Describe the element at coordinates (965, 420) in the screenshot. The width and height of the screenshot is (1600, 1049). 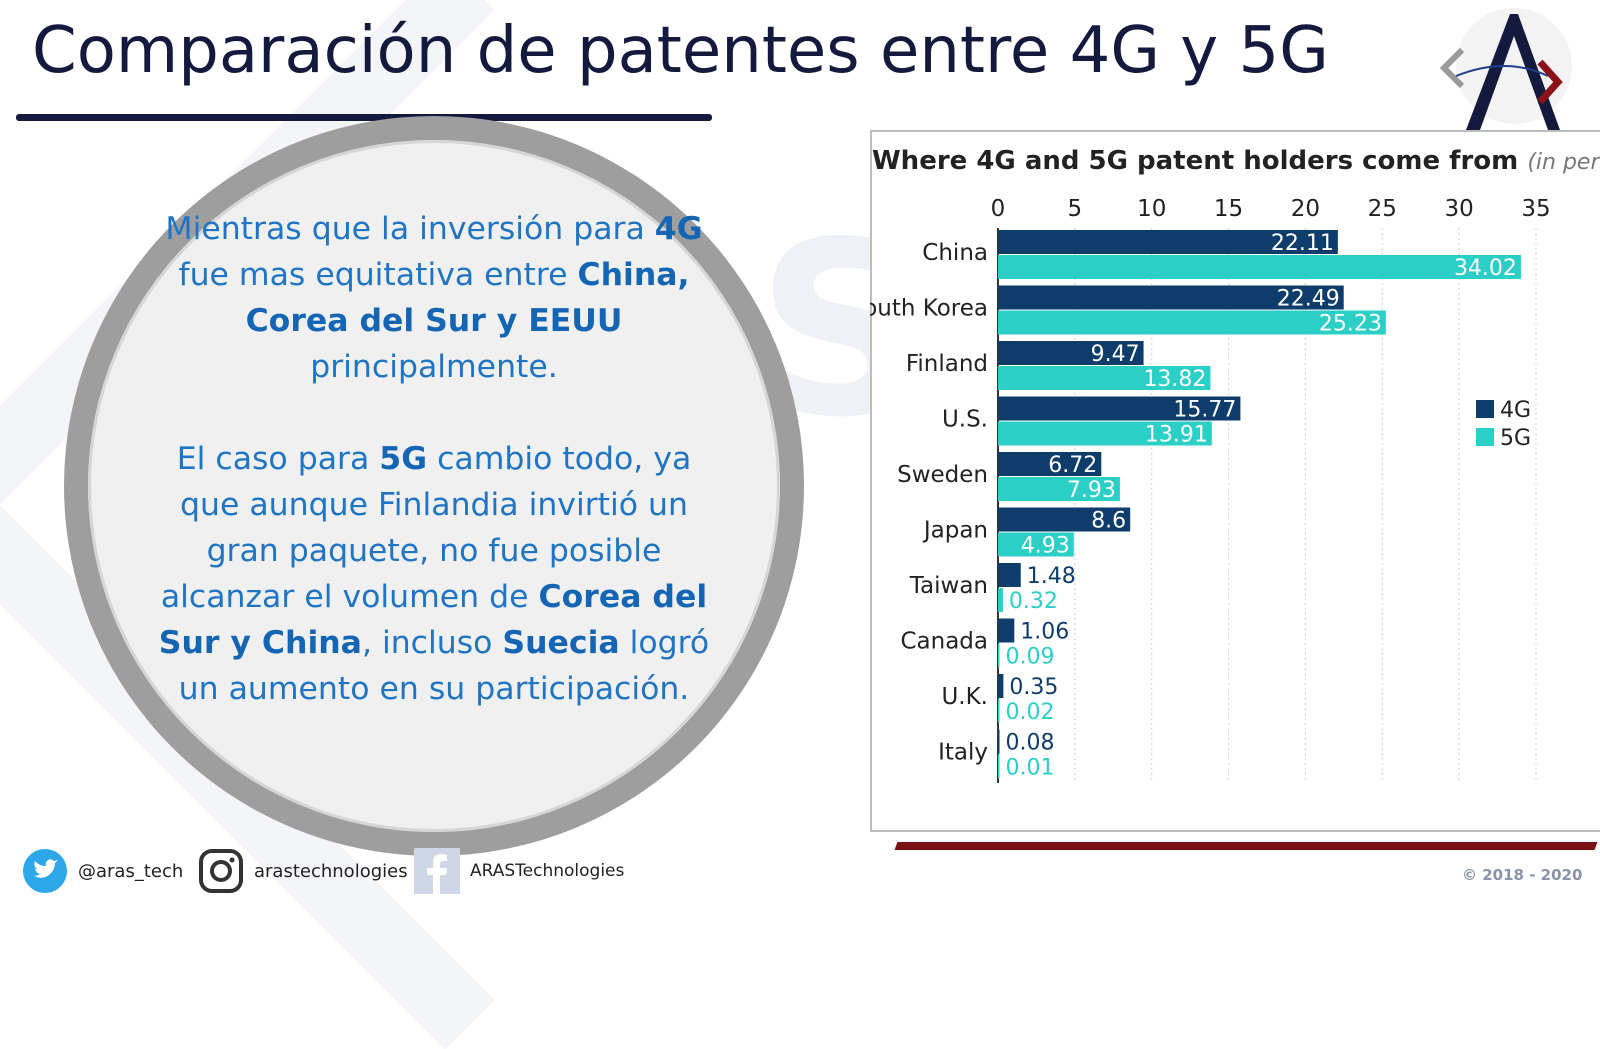
I see `category-label: U.S.` at that location.